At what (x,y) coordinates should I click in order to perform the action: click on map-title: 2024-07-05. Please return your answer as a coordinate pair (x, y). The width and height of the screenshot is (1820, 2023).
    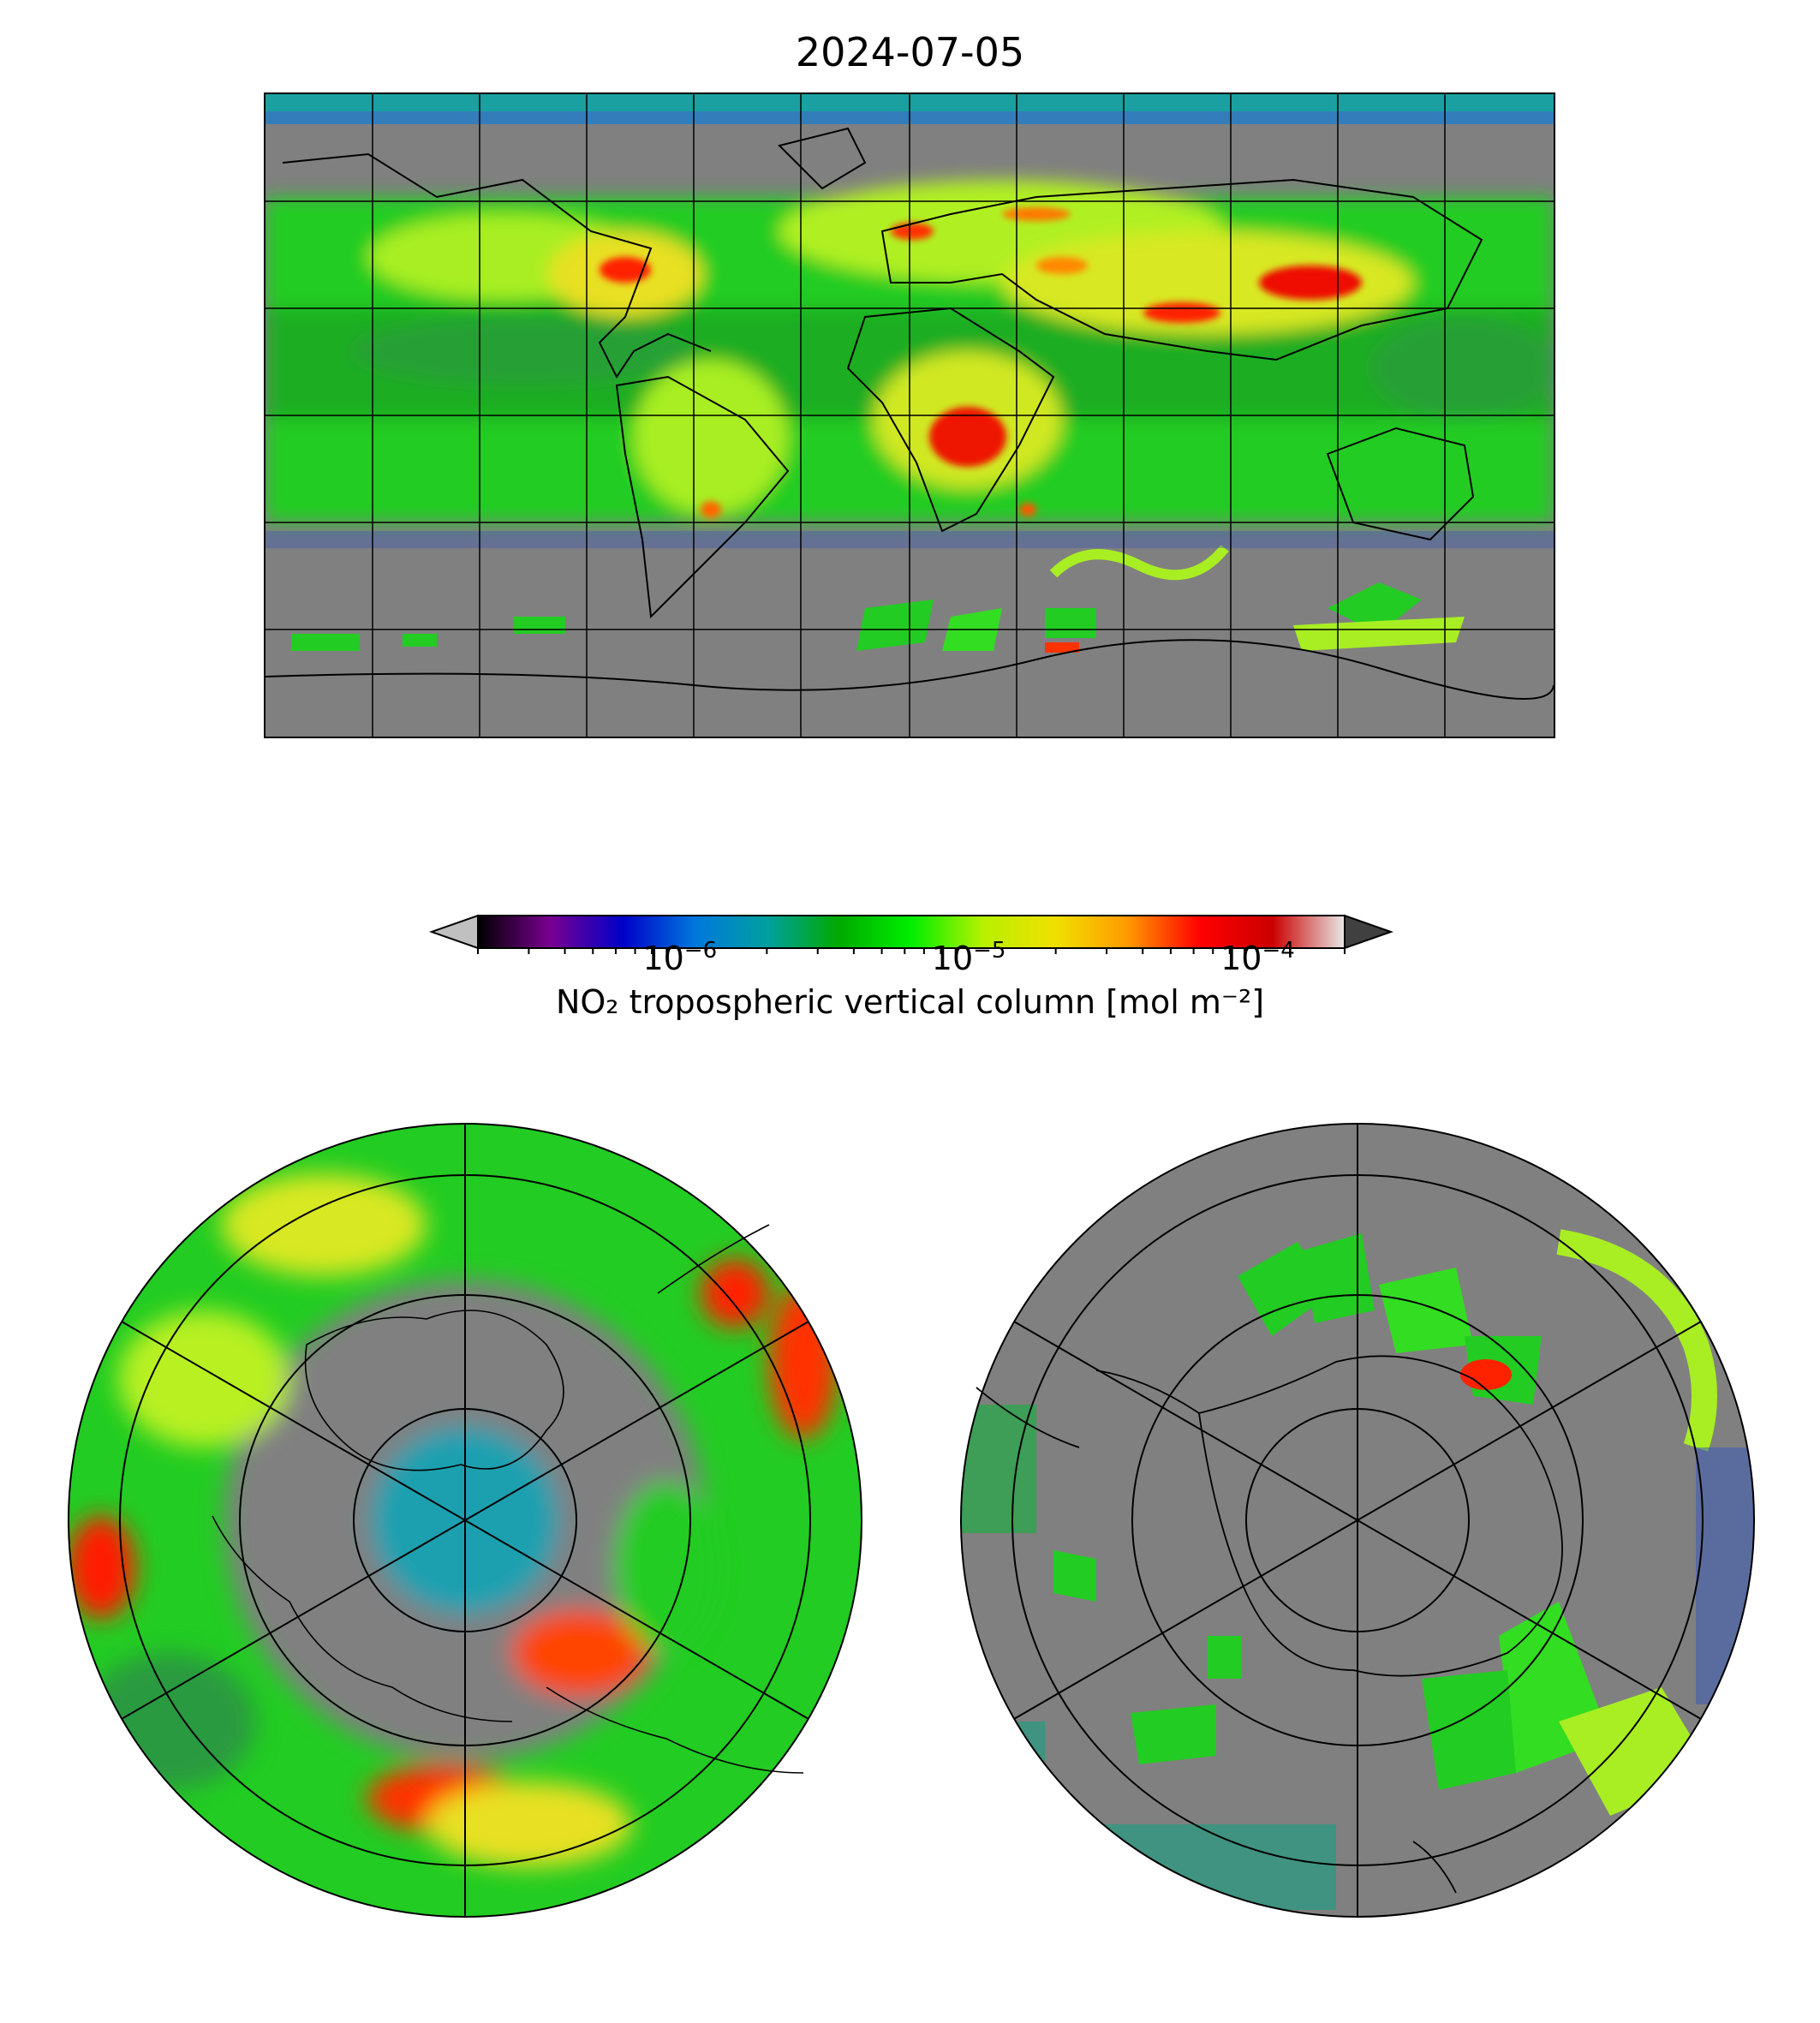
    Looking at the image, I should click on (910, 52).